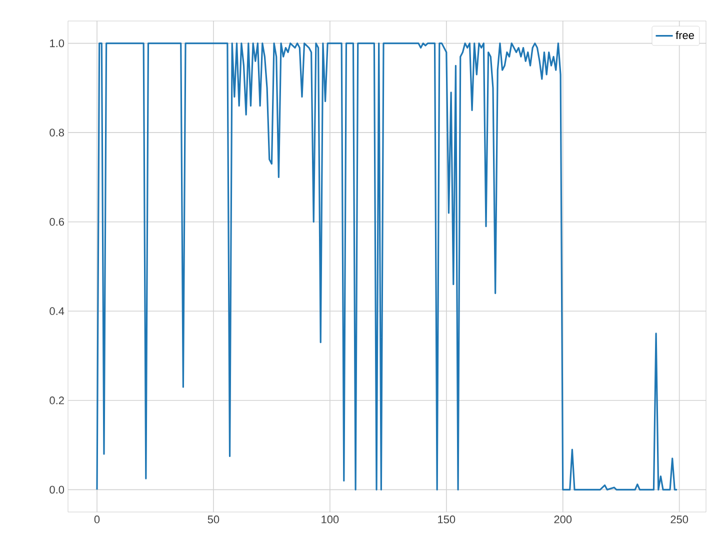  I want to click on y-tick-label: 0.6, so click(57, 222).